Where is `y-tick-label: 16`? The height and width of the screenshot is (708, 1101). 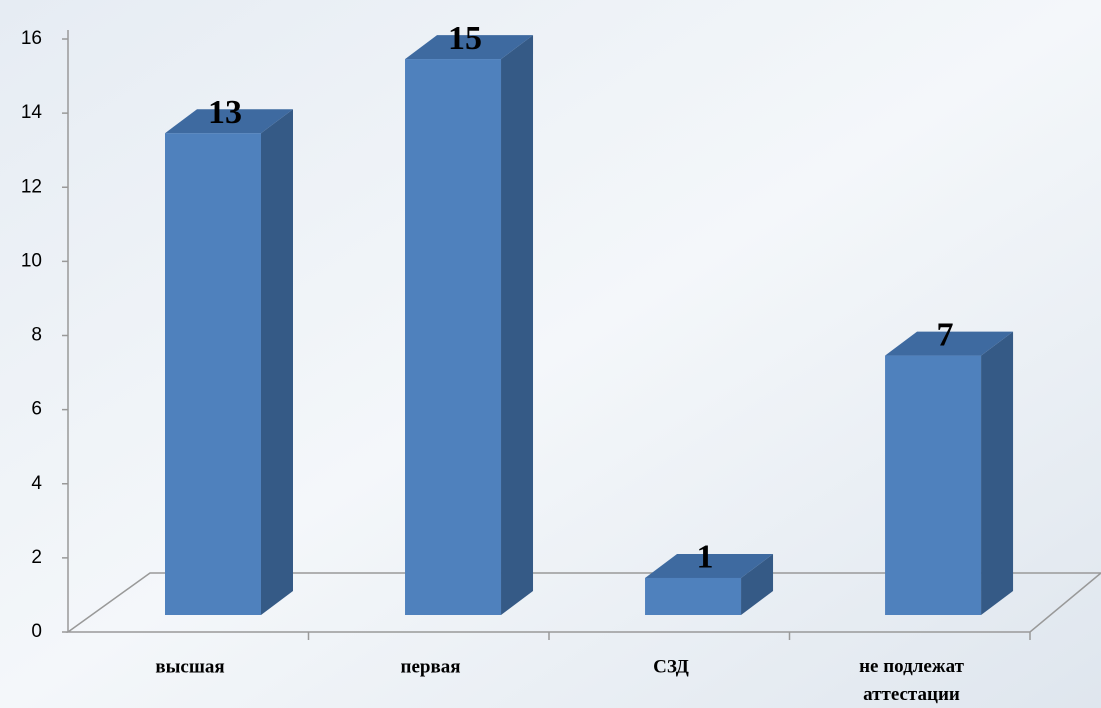
y-tick-label: 16 is located at coordinates (31, 38).